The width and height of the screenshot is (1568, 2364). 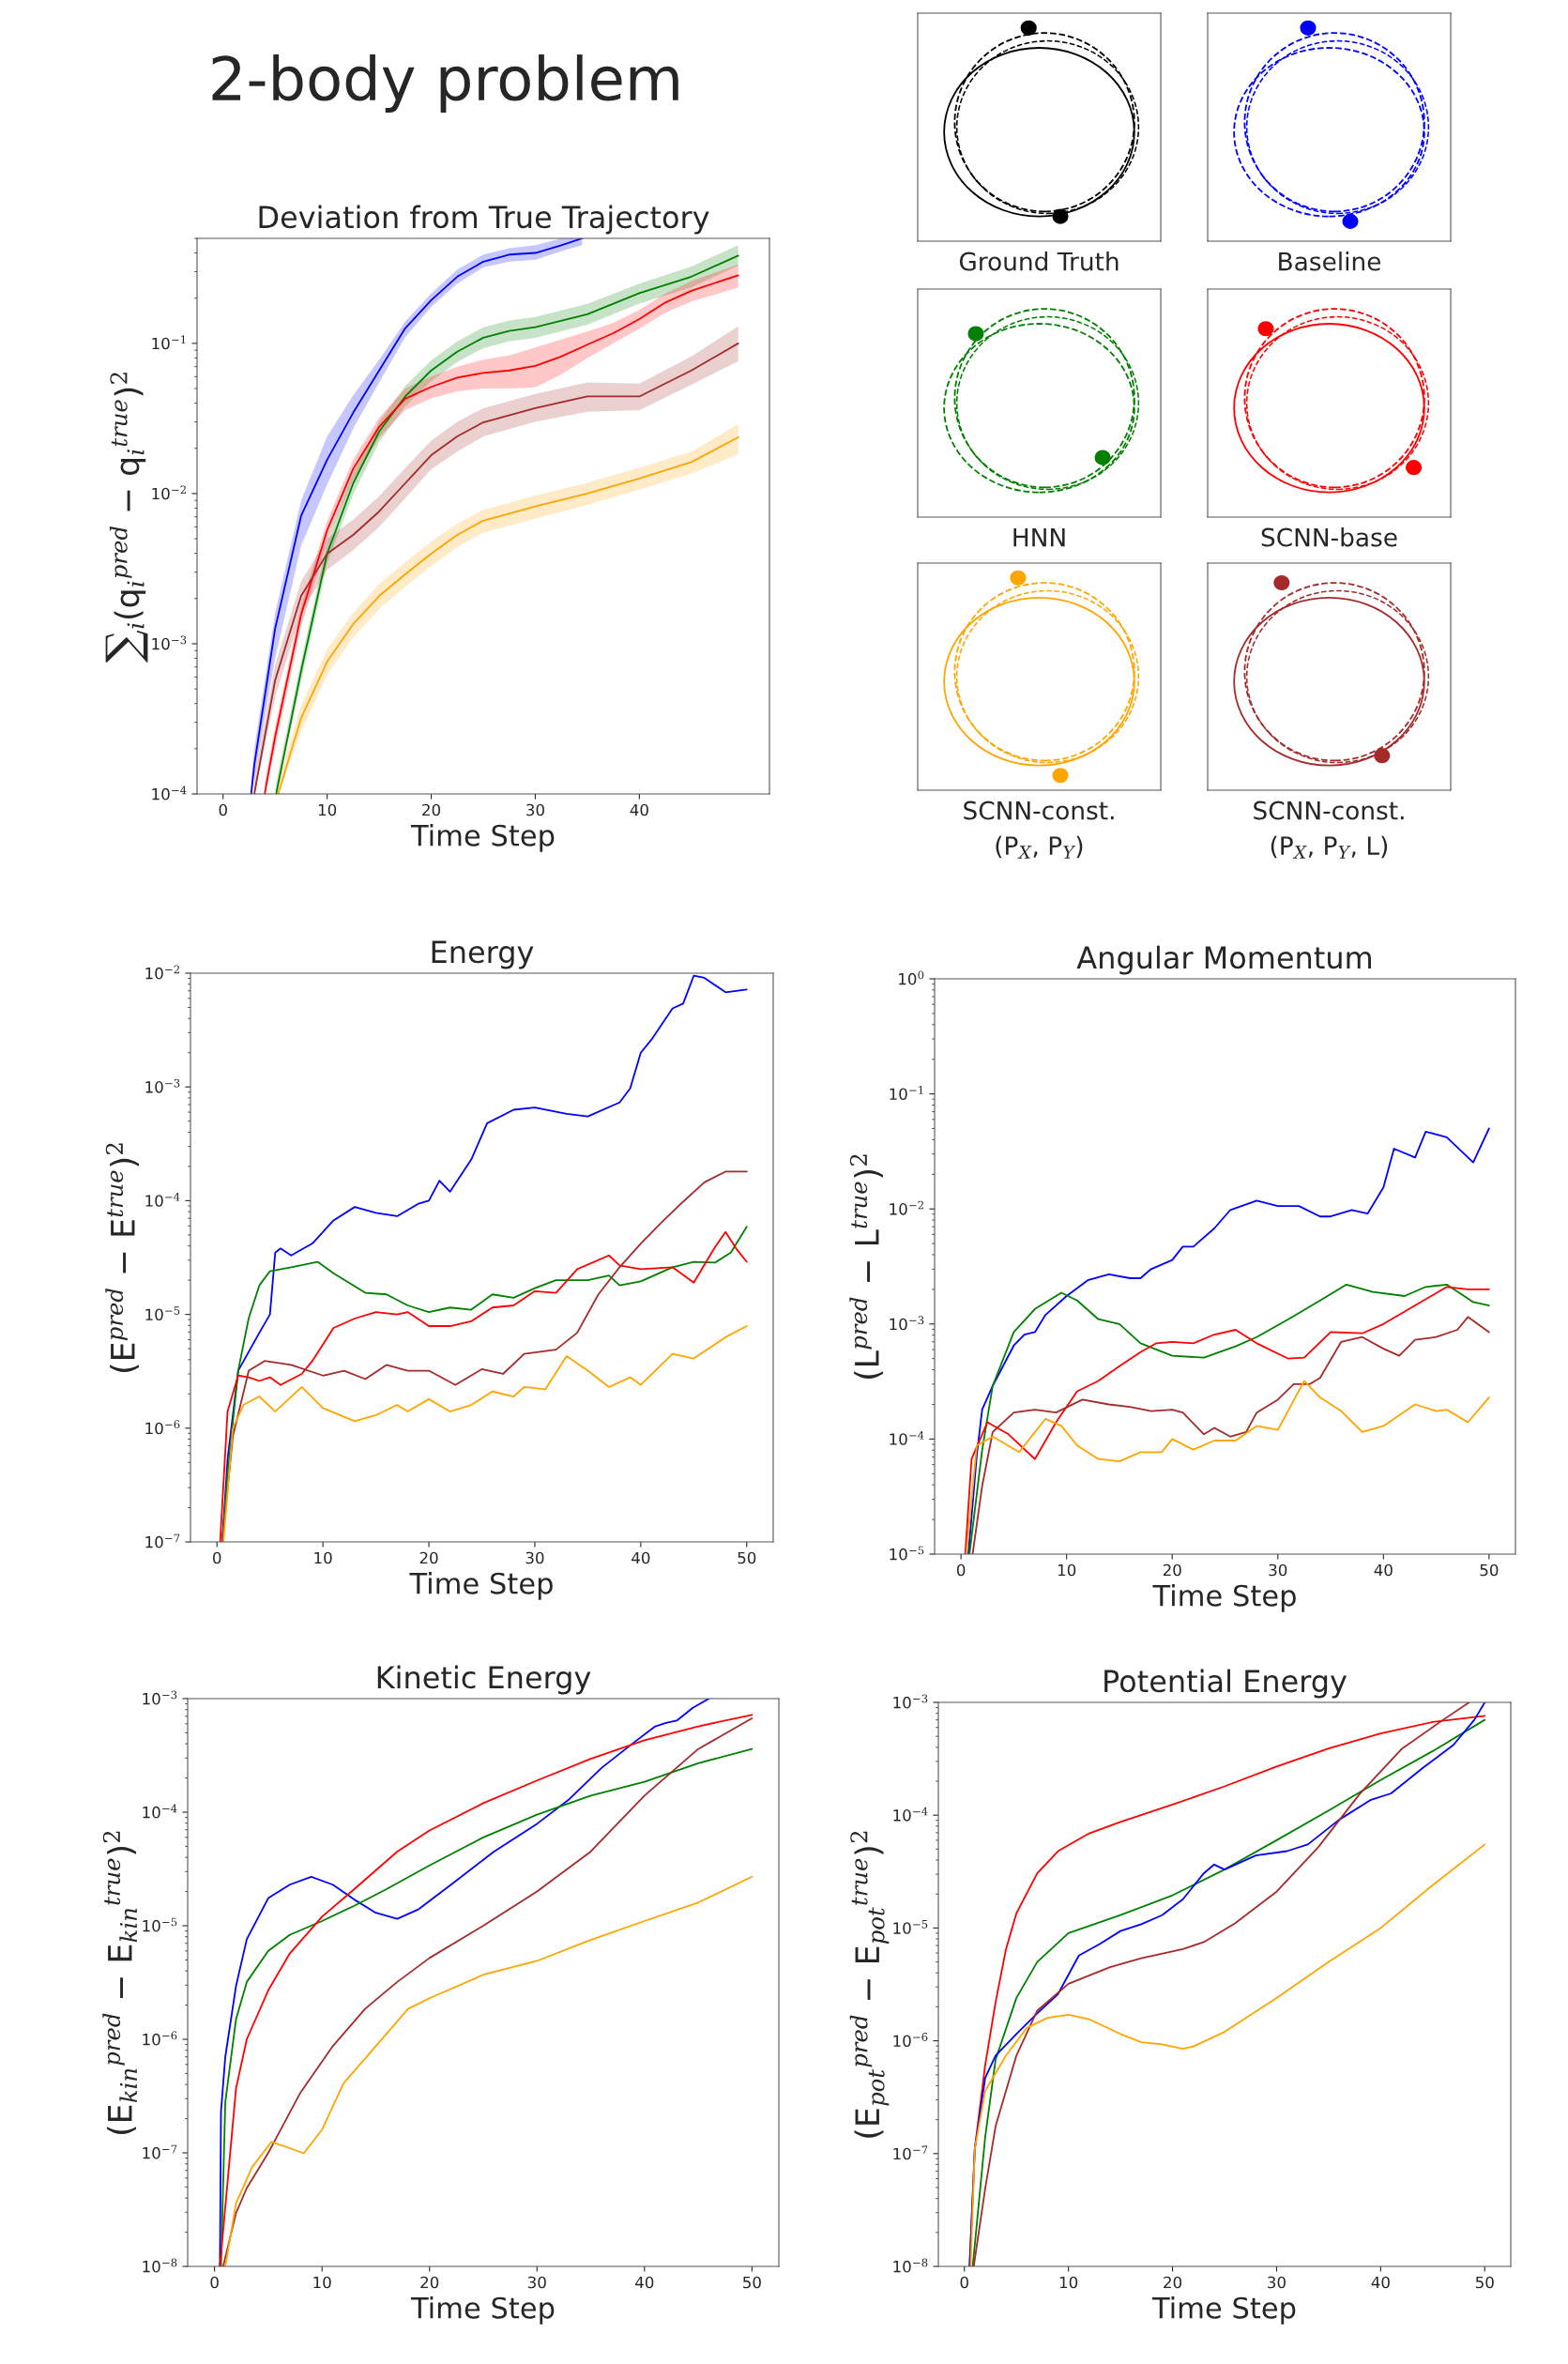 I want to click on y-tick-label: 10$^{0}$, so click(x=911, y=977).